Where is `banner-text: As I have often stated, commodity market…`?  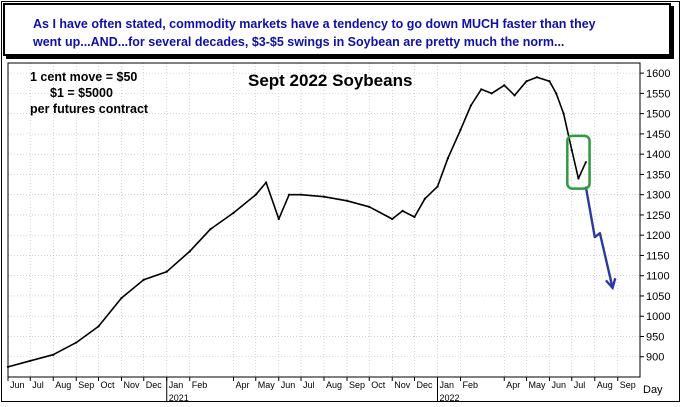 banner-text: As I have often stated, commodity market… is located at coordinates (348, 33).